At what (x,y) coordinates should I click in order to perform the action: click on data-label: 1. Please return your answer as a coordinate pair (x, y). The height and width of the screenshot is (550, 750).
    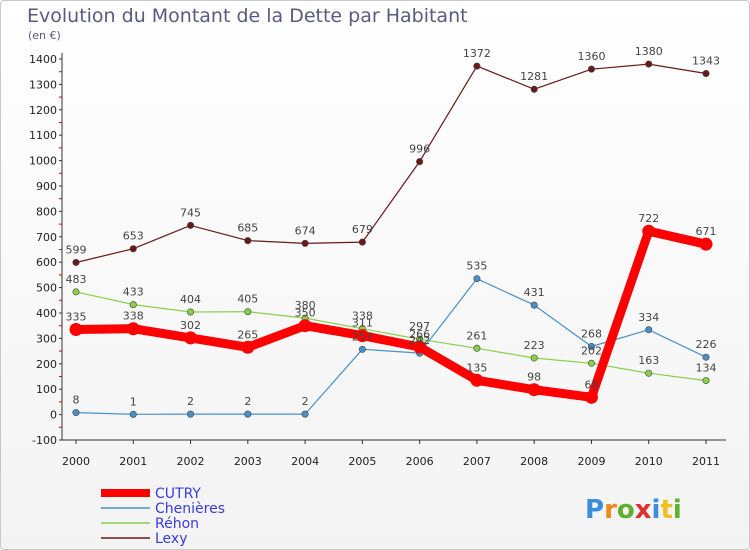
    Looking at the image, I should click on (133, 401).